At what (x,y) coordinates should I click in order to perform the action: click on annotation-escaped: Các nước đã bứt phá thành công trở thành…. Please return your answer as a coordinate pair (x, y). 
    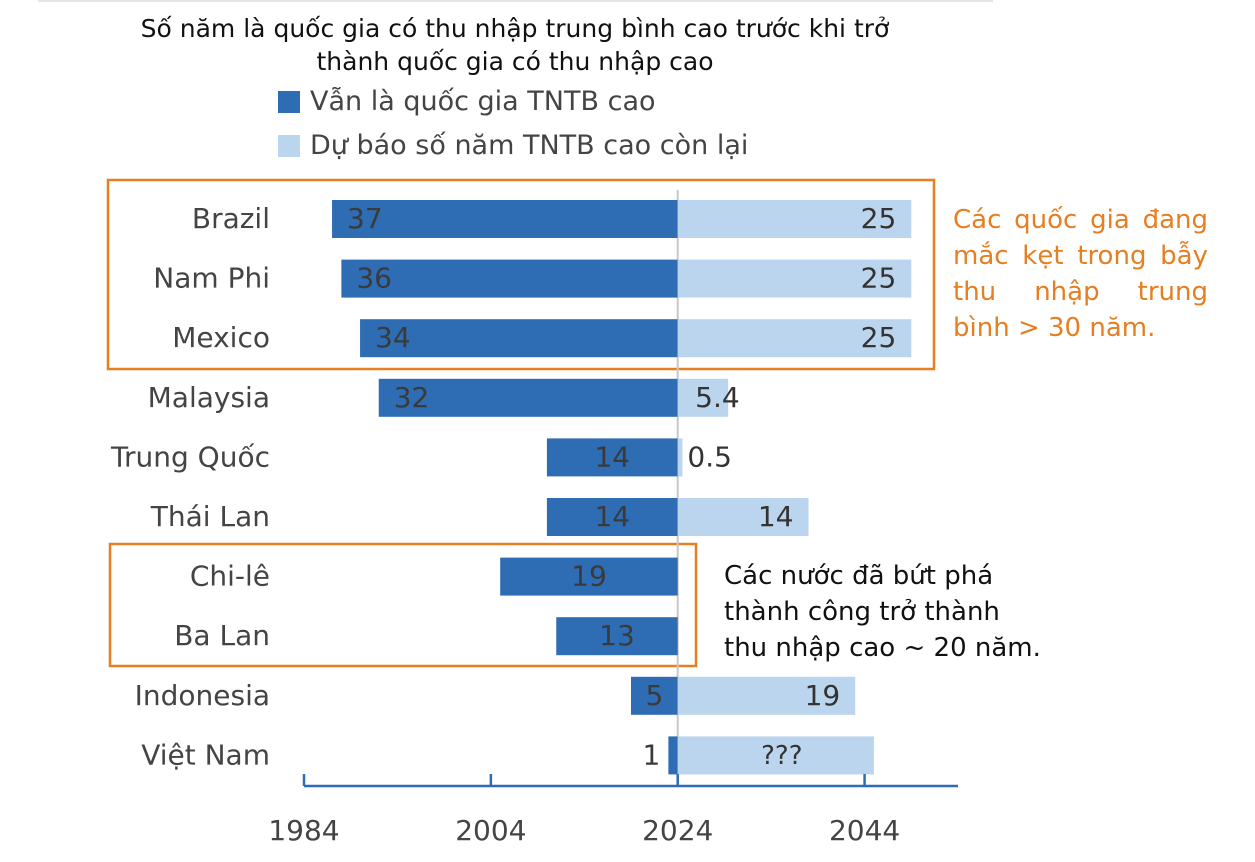
    Looking at the image, I should click on (904, 612).